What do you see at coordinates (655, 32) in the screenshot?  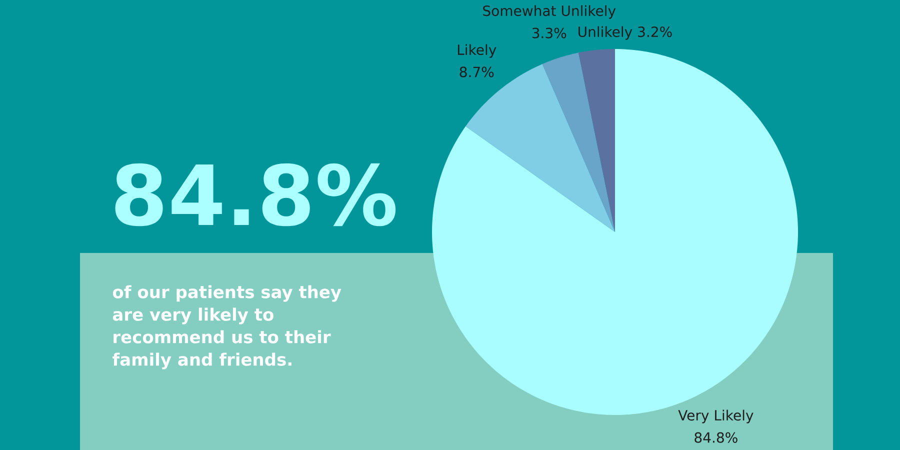 I see `data-label: 3.2%` at bounding box center [655, 32].